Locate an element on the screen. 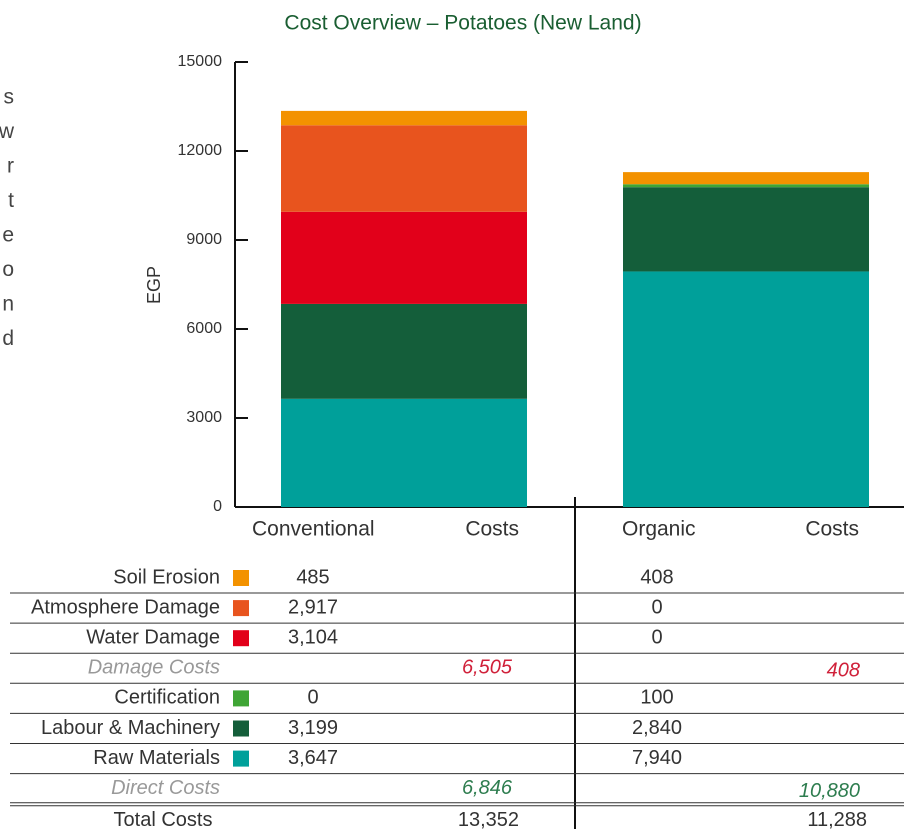 This screenshot has width=904, height=834. side-text: s is located at coordinates (9, 97).